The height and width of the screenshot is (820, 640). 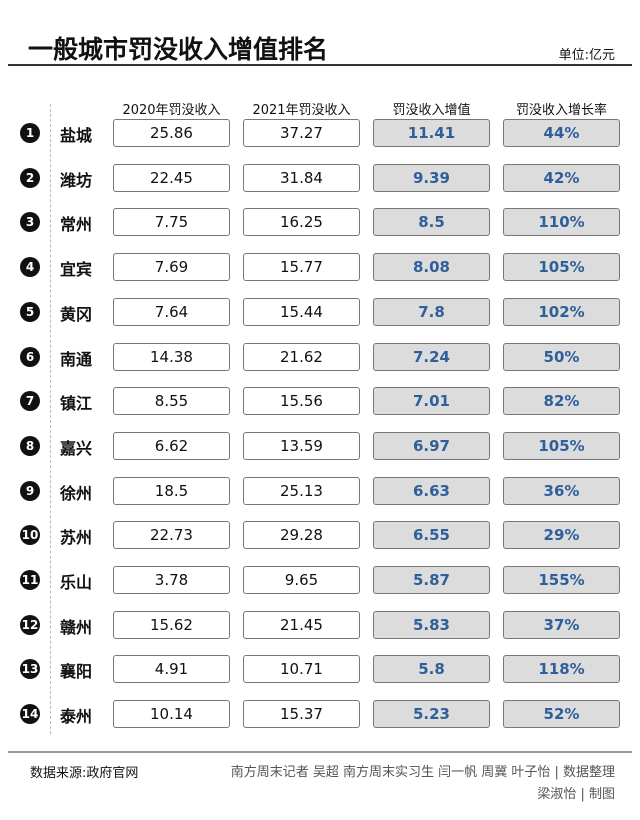 I want to click on cell-v2021: 31.84, so click(x=301, y=177).